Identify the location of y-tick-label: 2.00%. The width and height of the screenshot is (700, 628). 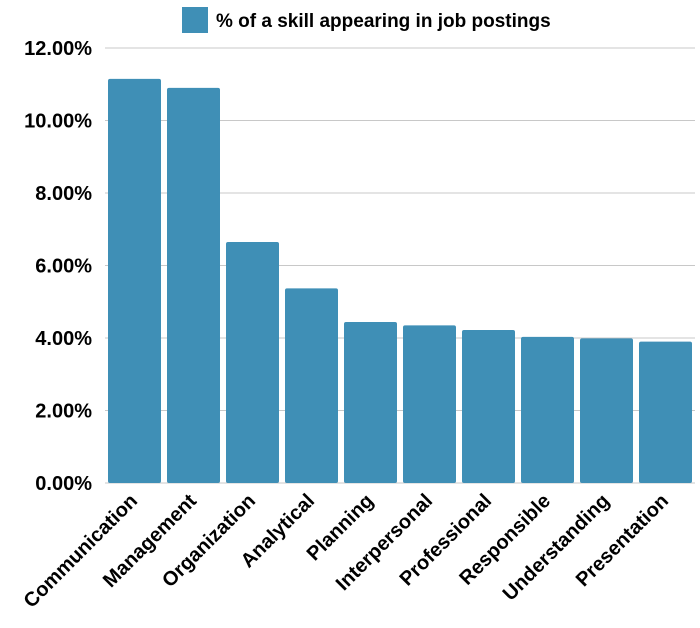
(63, 412).